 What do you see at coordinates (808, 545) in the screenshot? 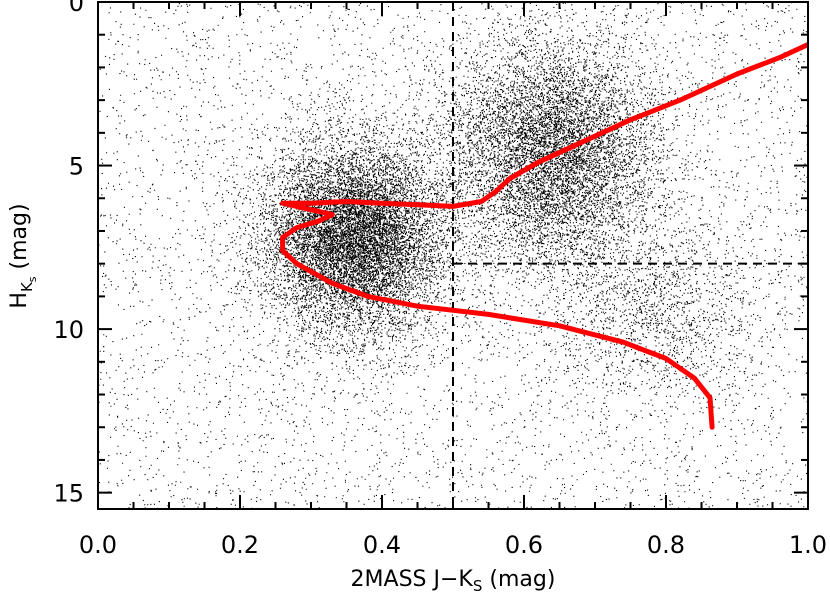
I see `x-tick-label: 1.0` at bounding box center [808, 545].